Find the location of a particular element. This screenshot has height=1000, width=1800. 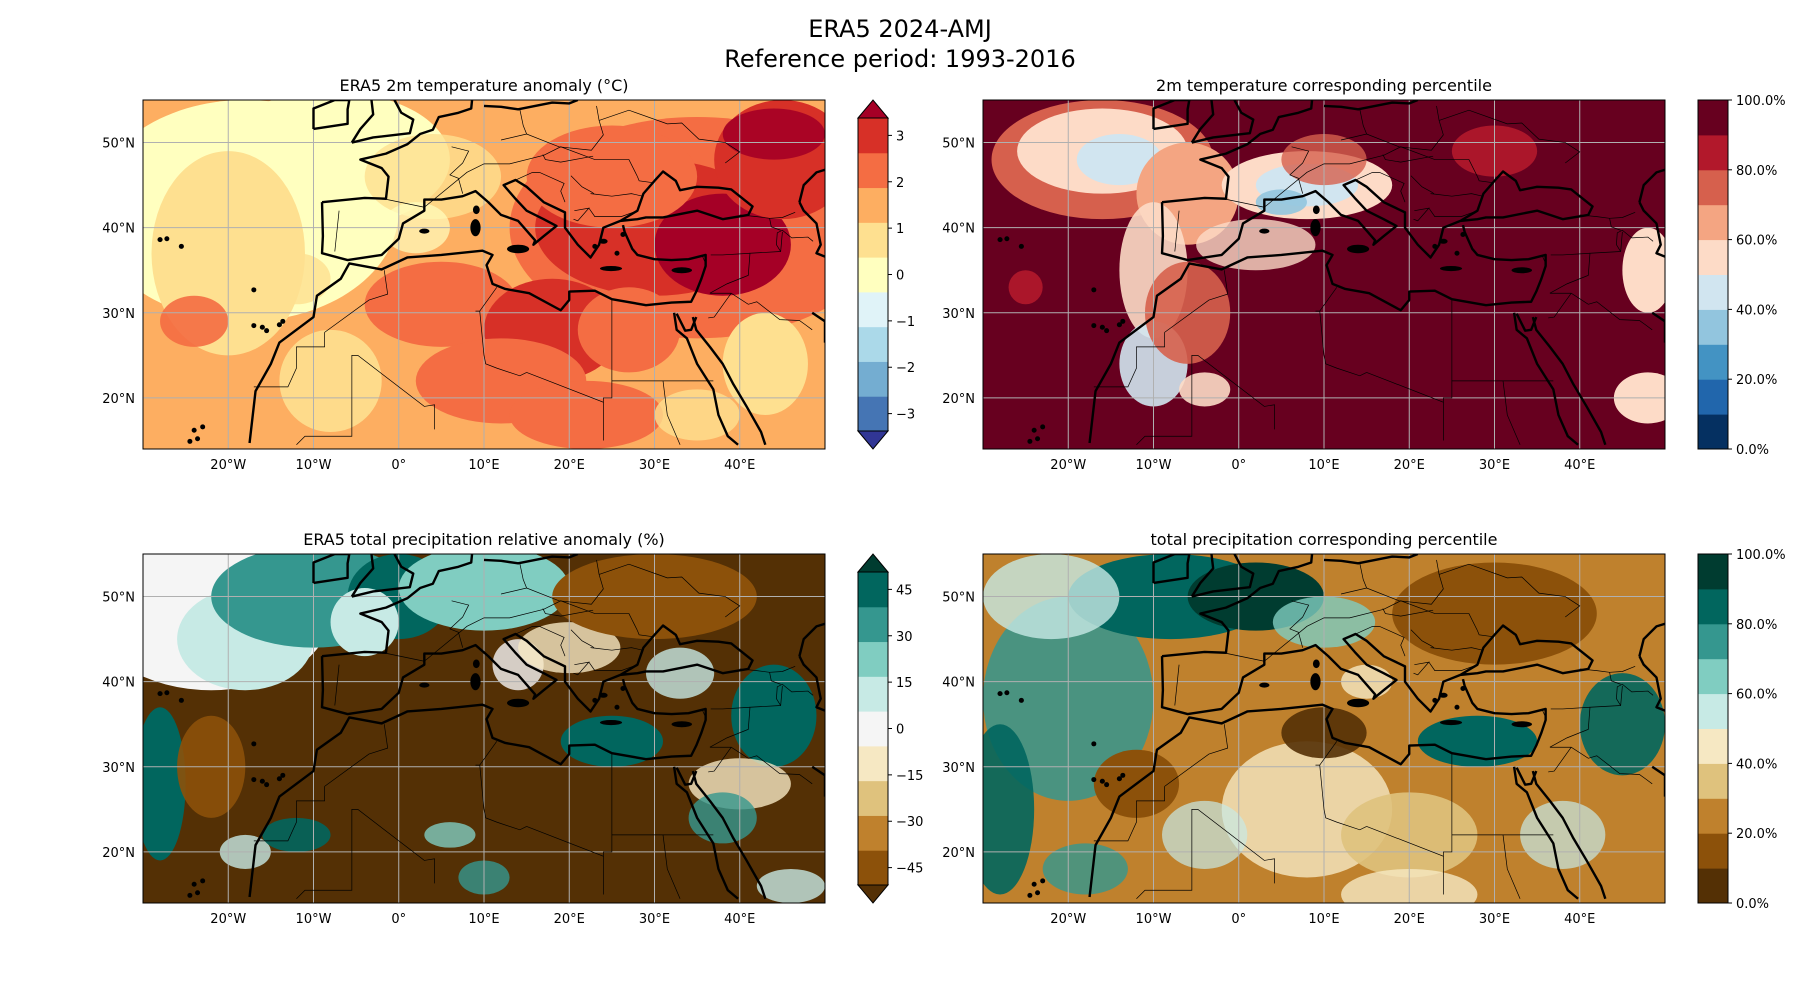

y-tick-label: 50°N is located at coordinates (118, 598).